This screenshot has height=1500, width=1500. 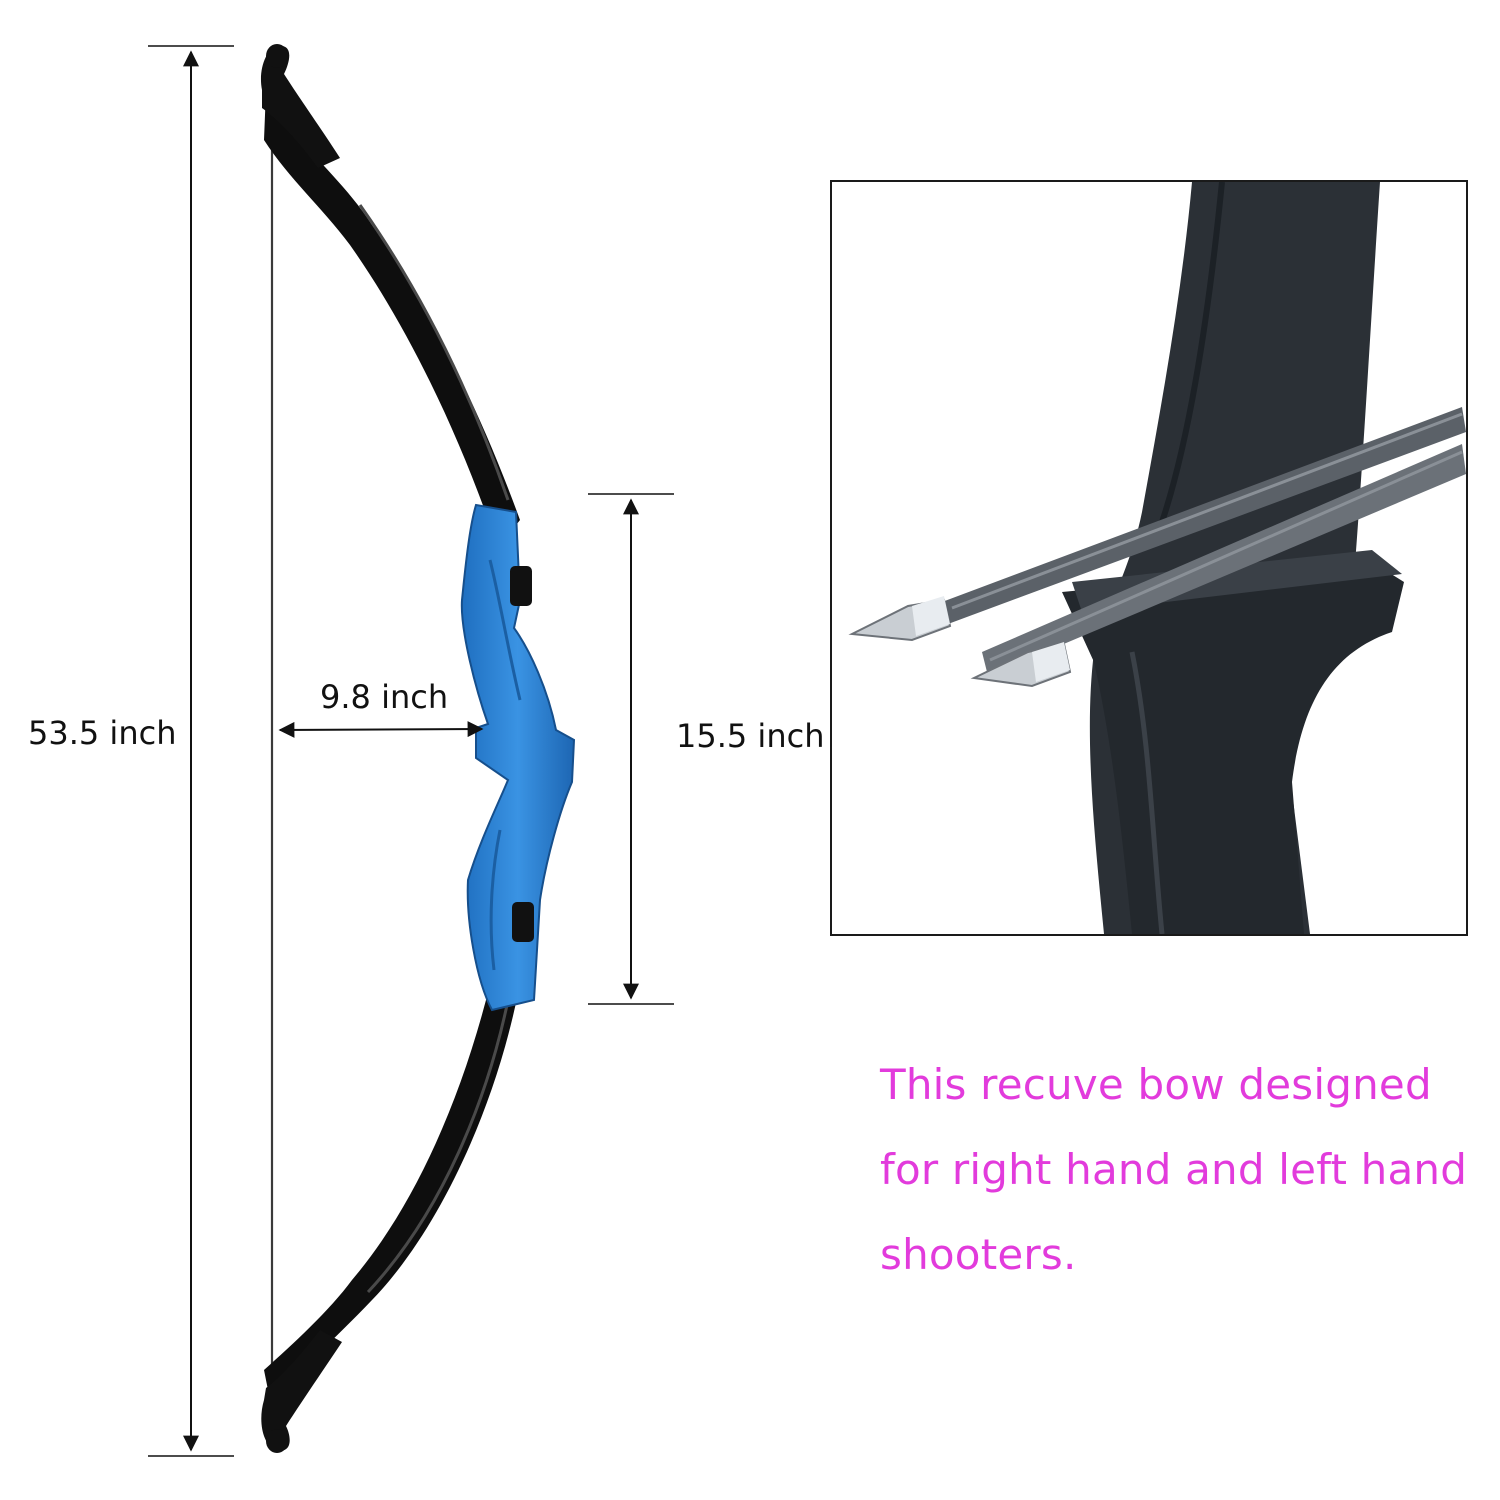 I want to click on description-line-1: This recuve bow designed, so click(x=1156, y=1084).